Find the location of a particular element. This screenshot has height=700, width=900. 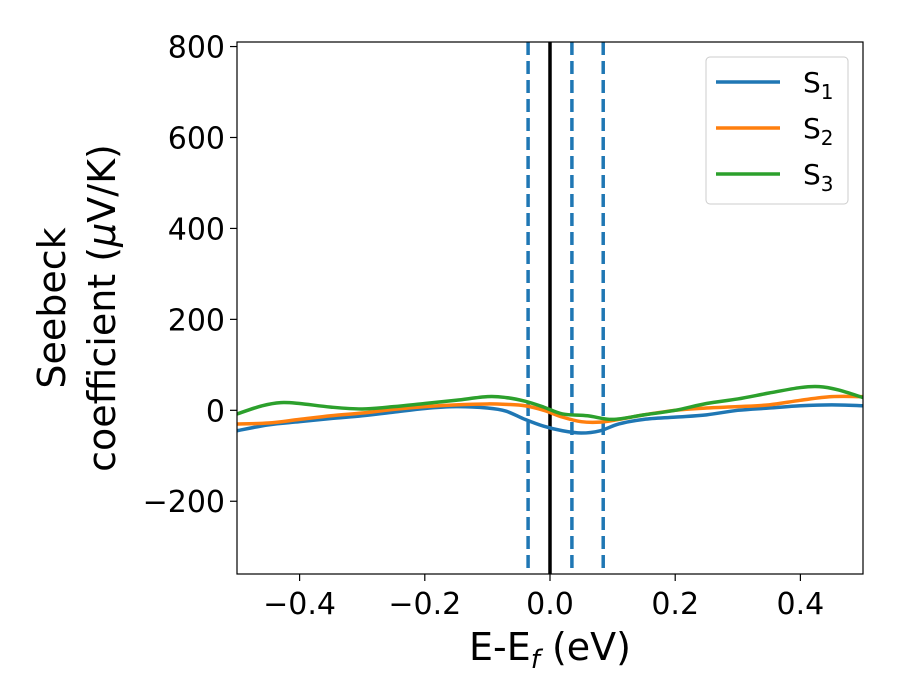

y-axis-title-line1: Seebeck is located at coordinates (52, 307).